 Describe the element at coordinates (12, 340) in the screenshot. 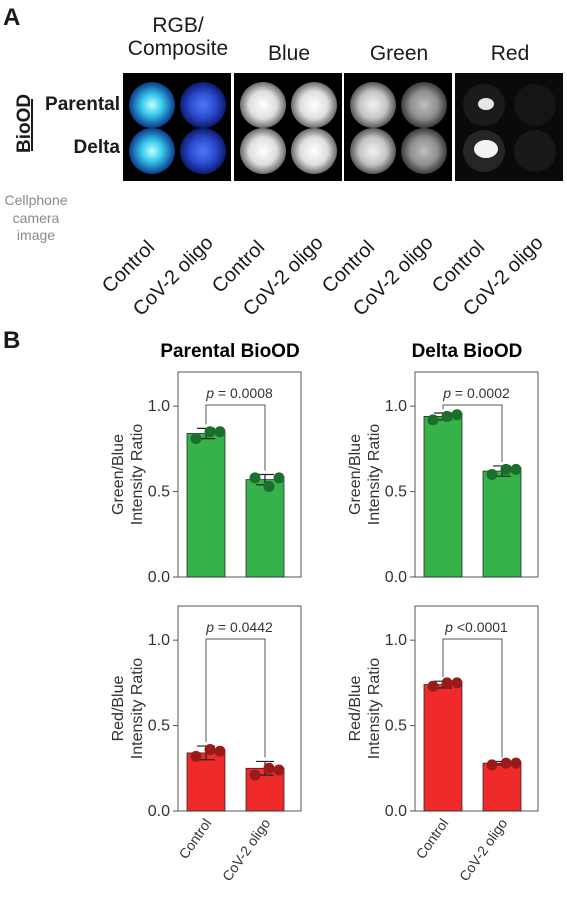

I see `panel-letter-b: B` at that location.